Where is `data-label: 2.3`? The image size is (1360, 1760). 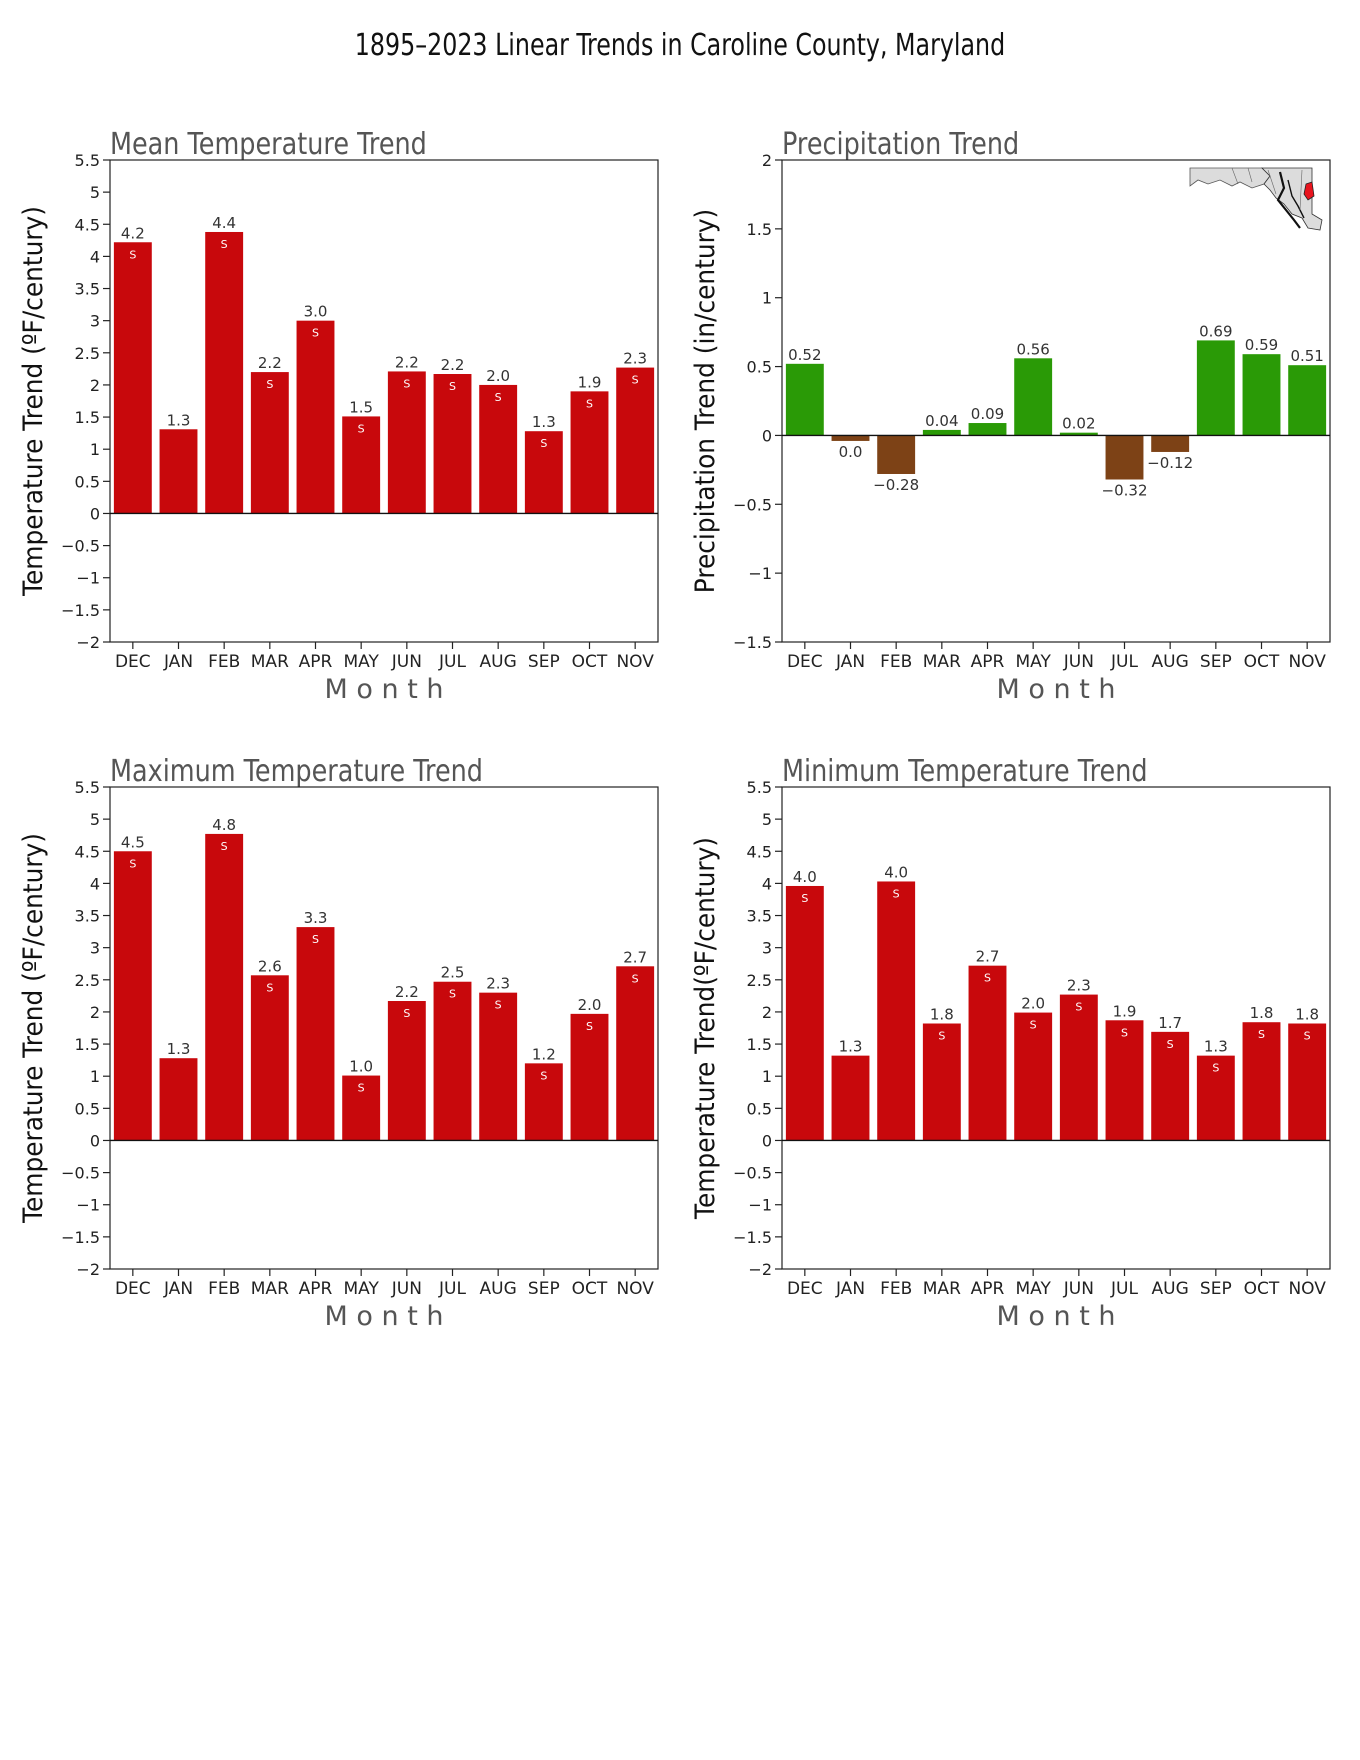
data-label: 2.3 is located at coordinates (1079, 986).